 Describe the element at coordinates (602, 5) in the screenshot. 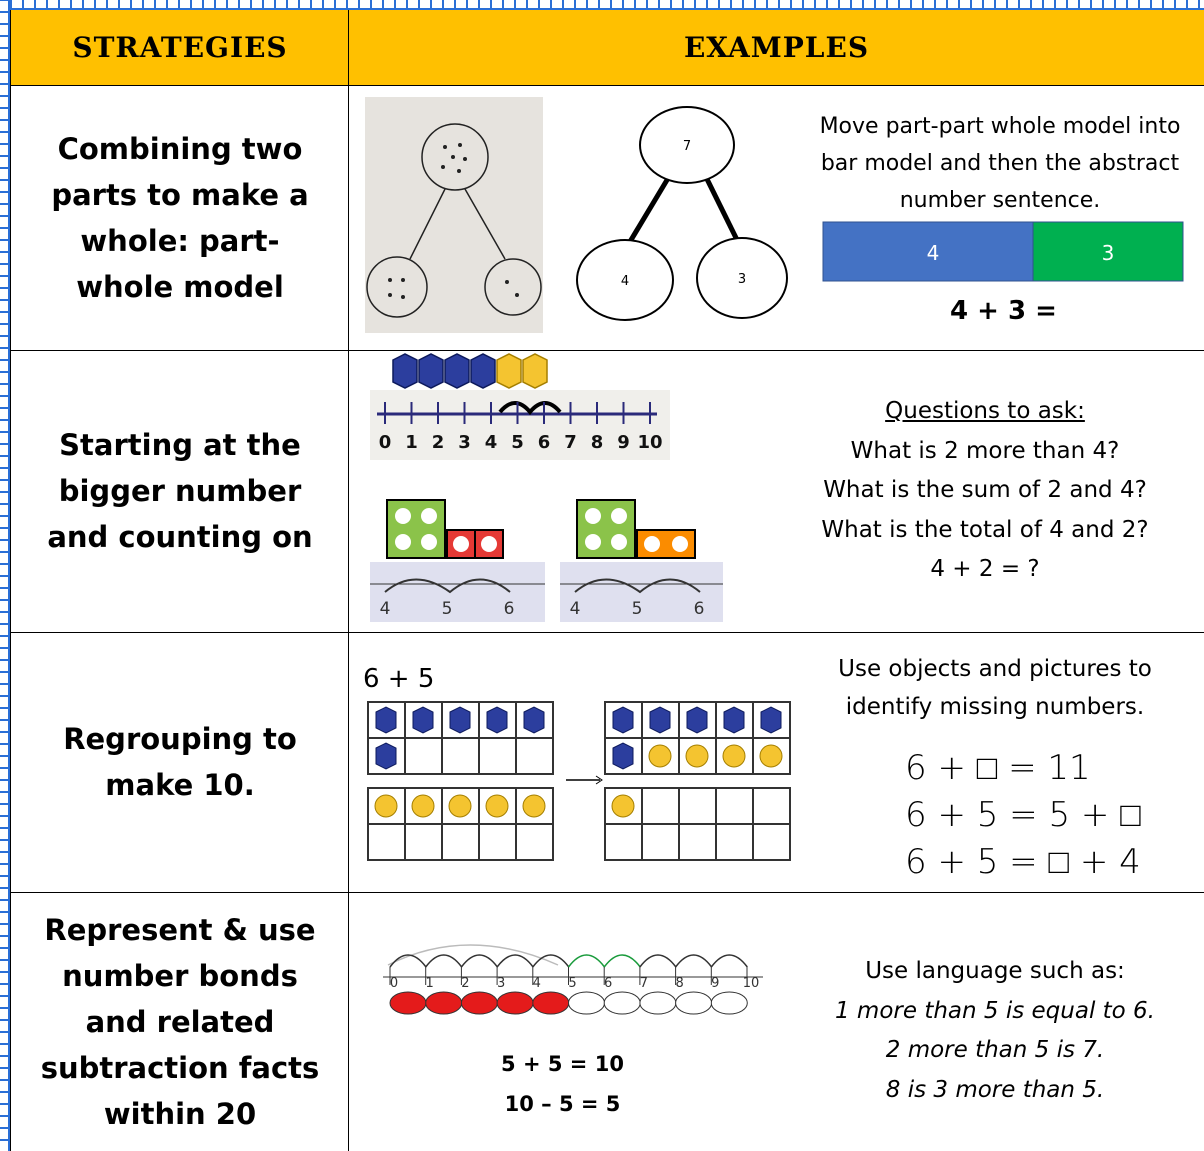

I see `border-top` at that location.